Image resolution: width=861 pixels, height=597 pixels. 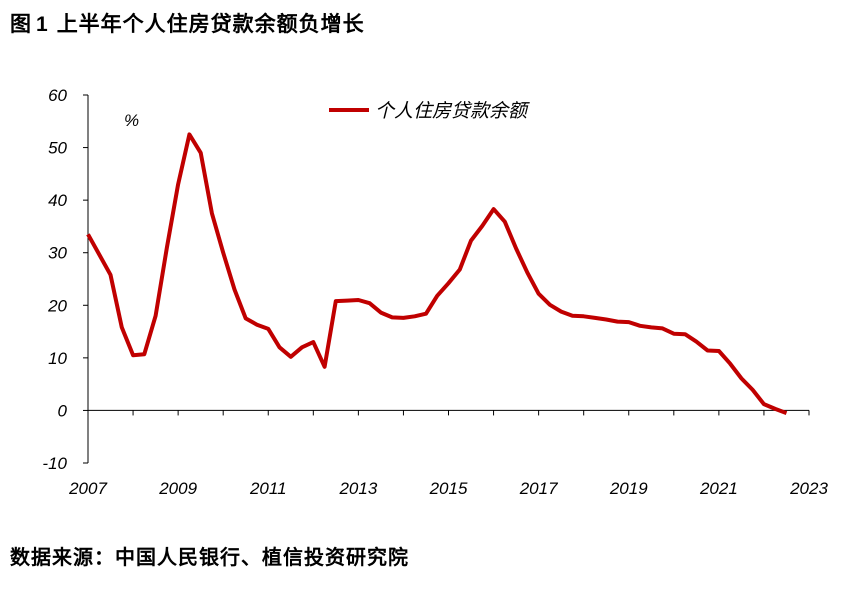 What do you see at coordinates (42, 24) in the screenshot?
I see `figure-number: 1` at bounding box center [42, 24].